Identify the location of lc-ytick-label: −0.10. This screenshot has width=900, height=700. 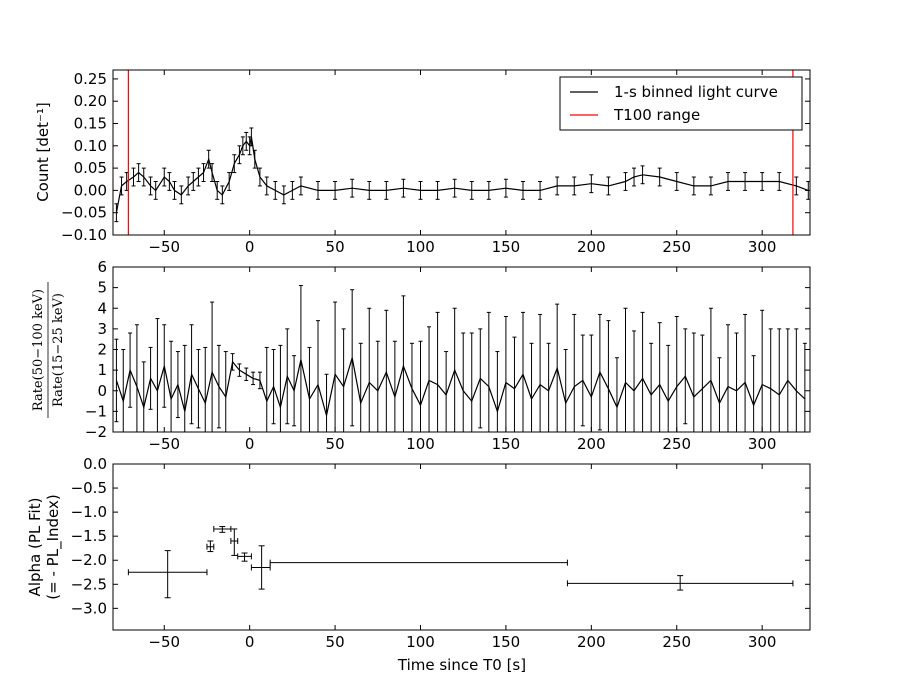
(84, 235).